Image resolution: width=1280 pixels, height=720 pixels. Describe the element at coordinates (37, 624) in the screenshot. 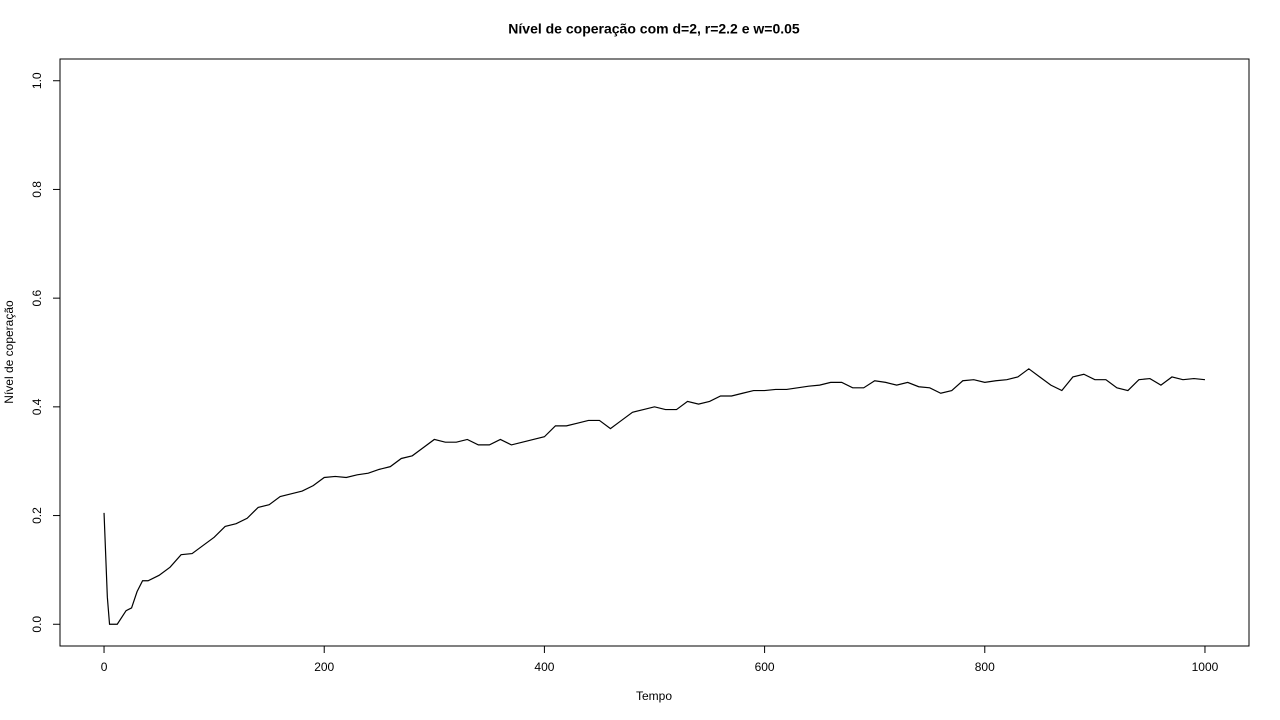

I see `y-tick-label: 0.0` at that location.